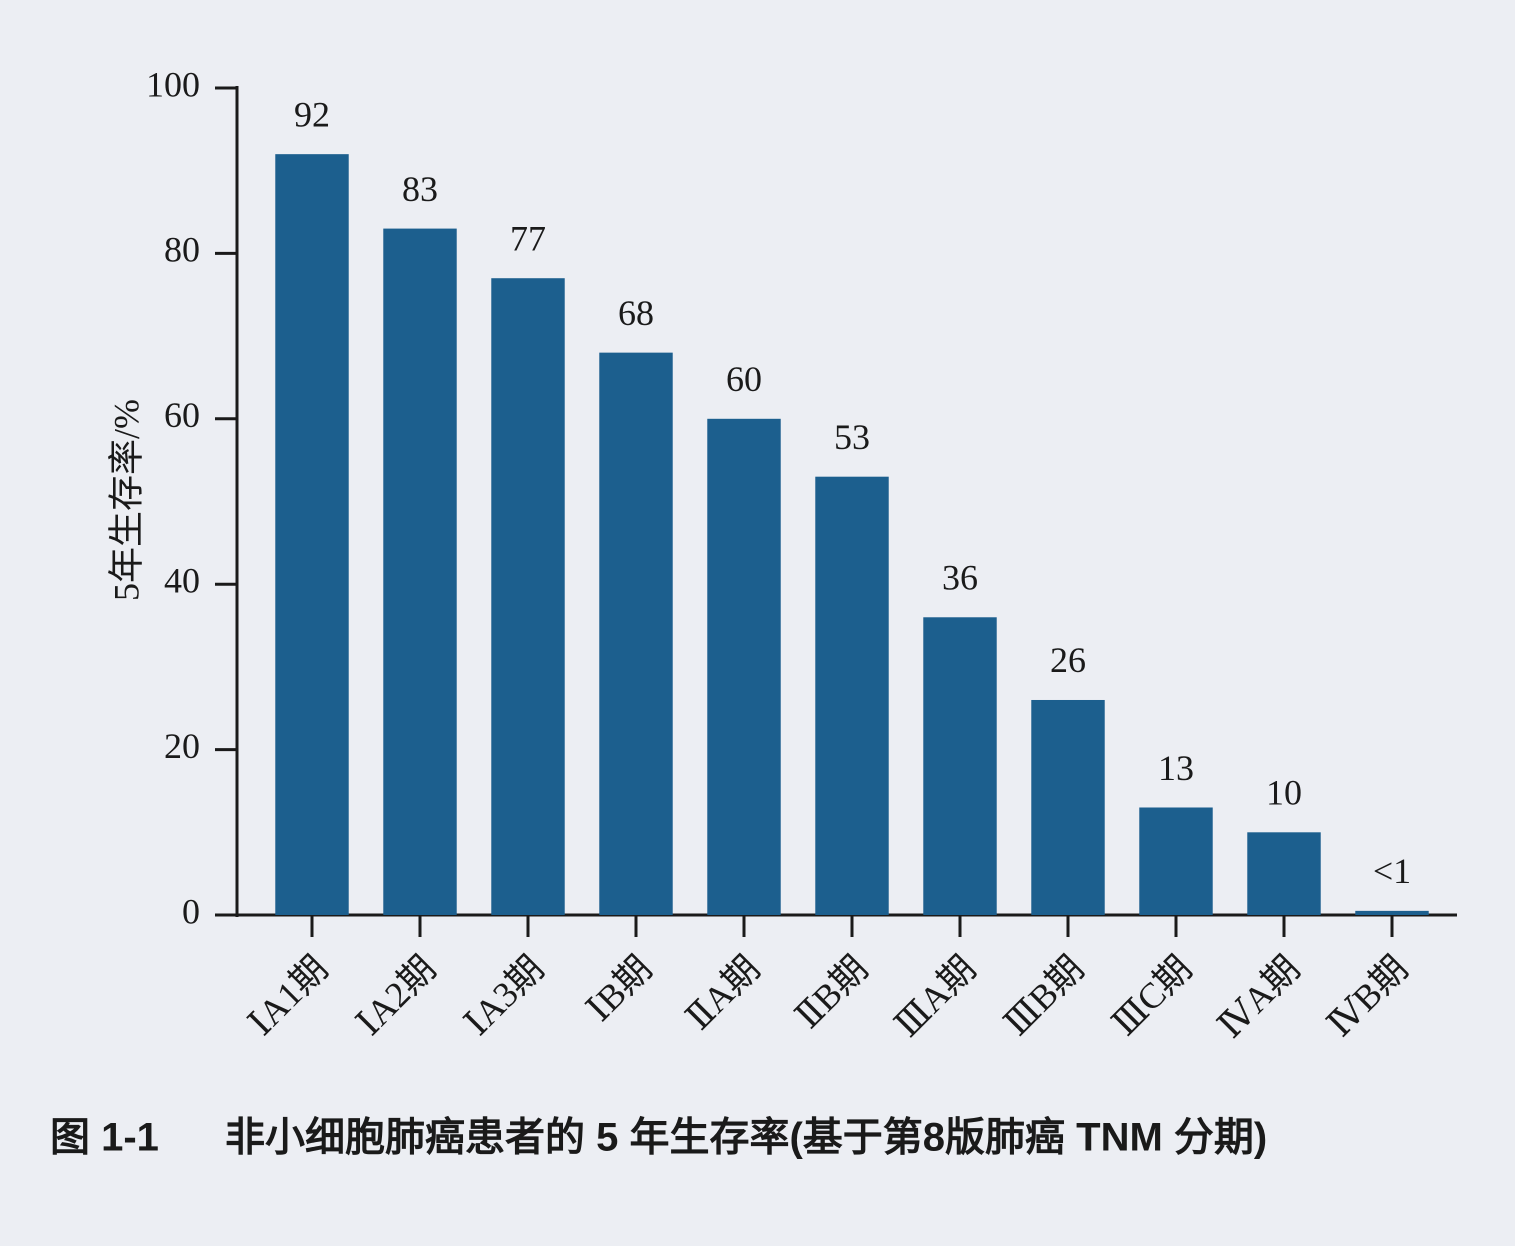  Describe the element at coordinates (312, 114) in the screenshot. I see `value-label: 92` at that location.